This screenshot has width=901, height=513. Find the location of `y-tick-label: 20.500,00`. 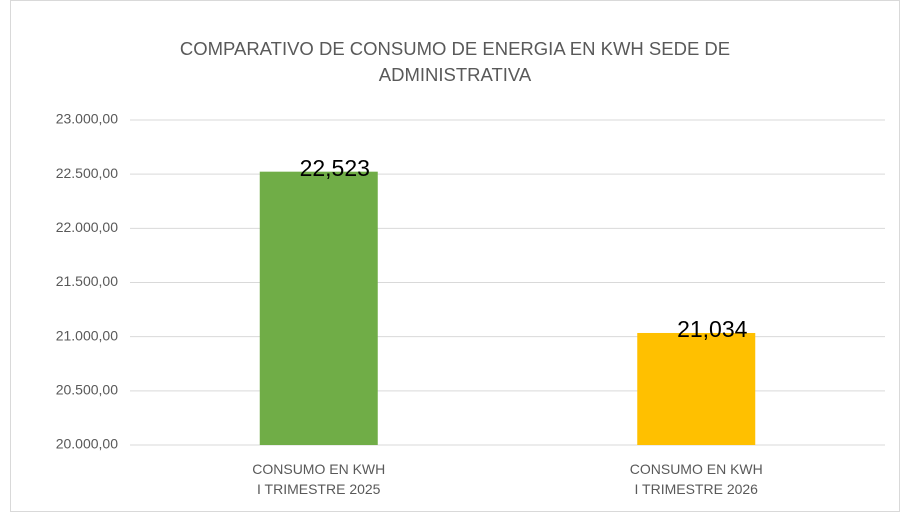

y-tick-label: 20.500,00 is located at coordinates (87, 390).